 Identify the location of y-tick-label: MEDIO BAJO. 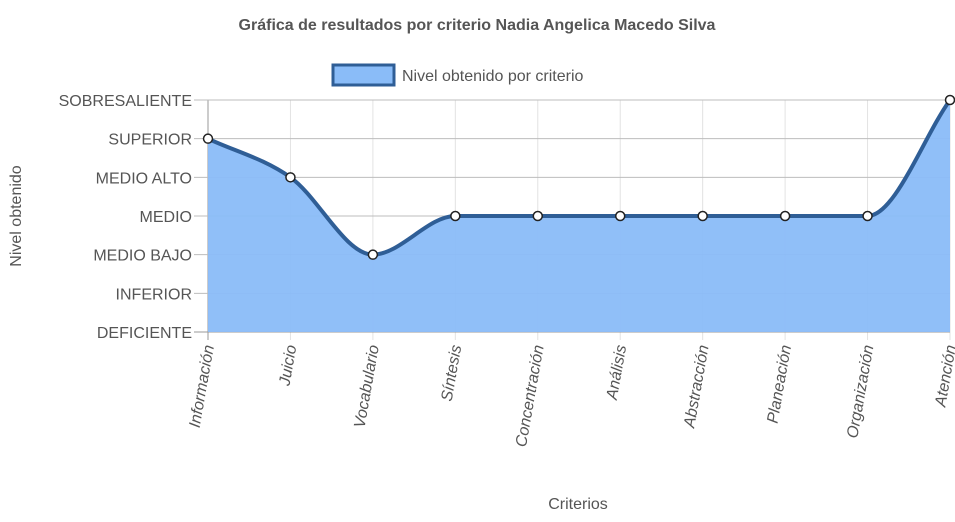
(142, 256).